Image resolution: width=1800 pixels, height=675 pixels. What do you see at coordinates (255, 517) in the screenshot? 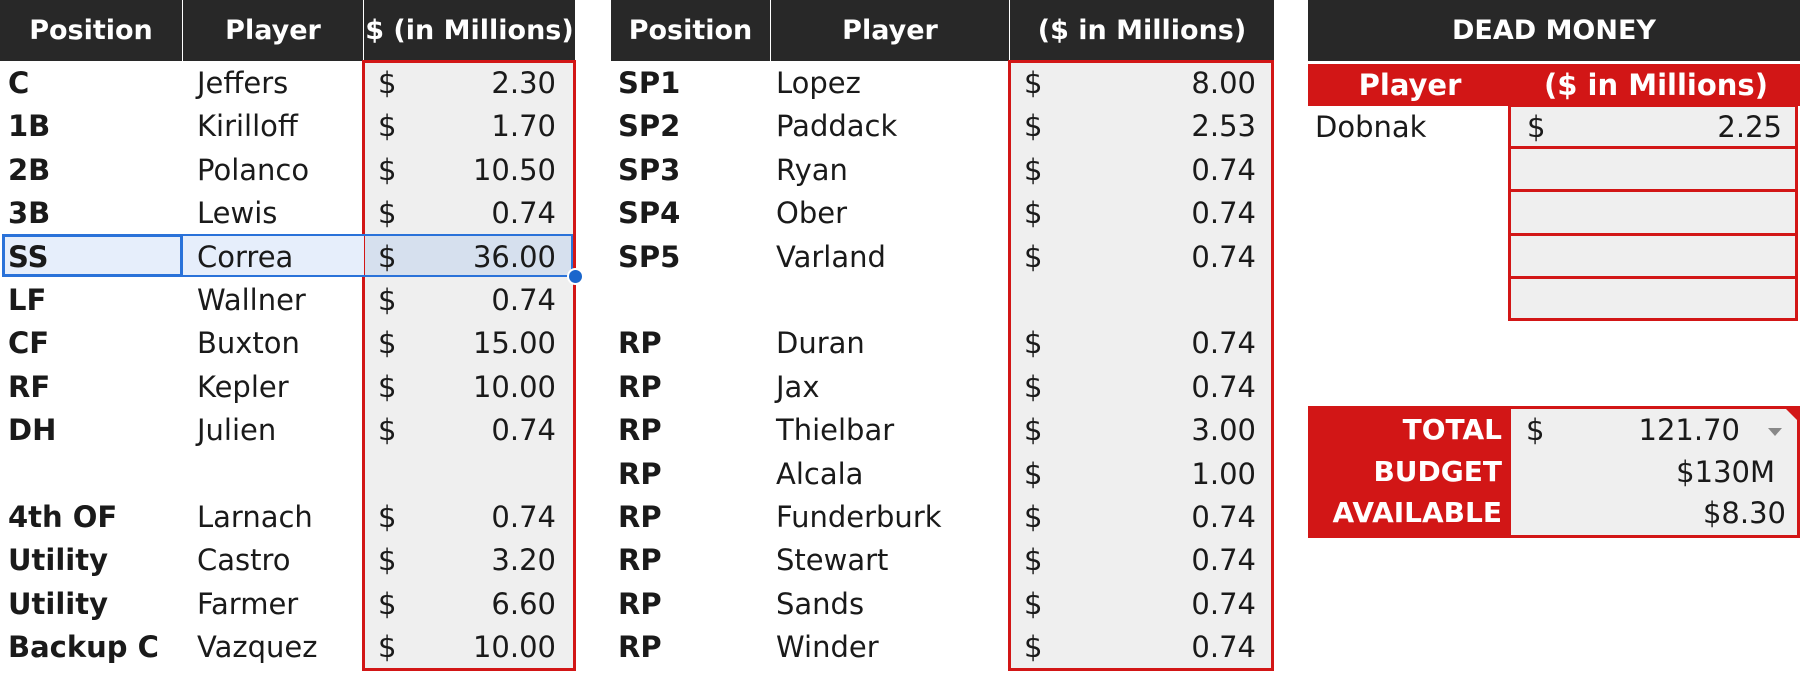
I see `player-cell: Larnach` at bounding box center [255, 517].